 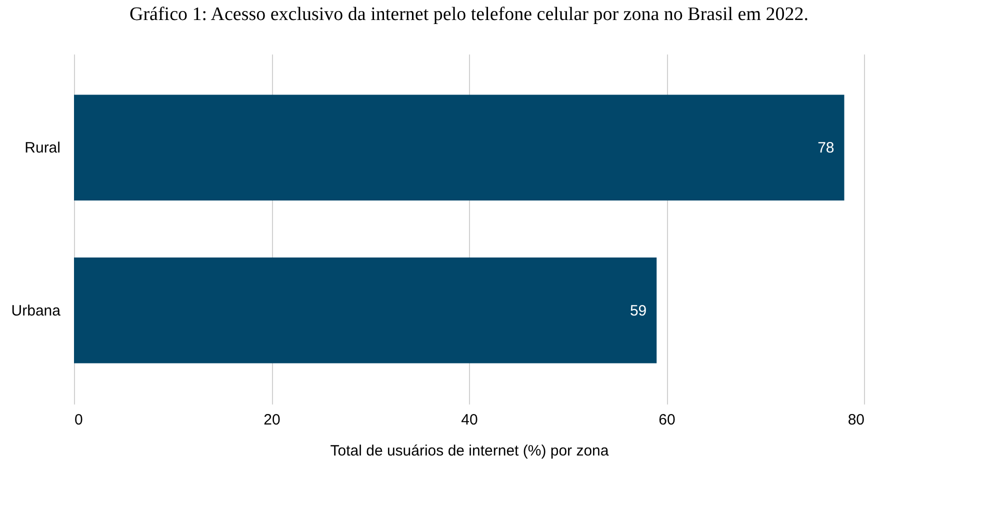 What do you see at coordinates (42, 148) in the screenshot?
I see `y-tick-label: Rural` at bounding box center [42, 148].